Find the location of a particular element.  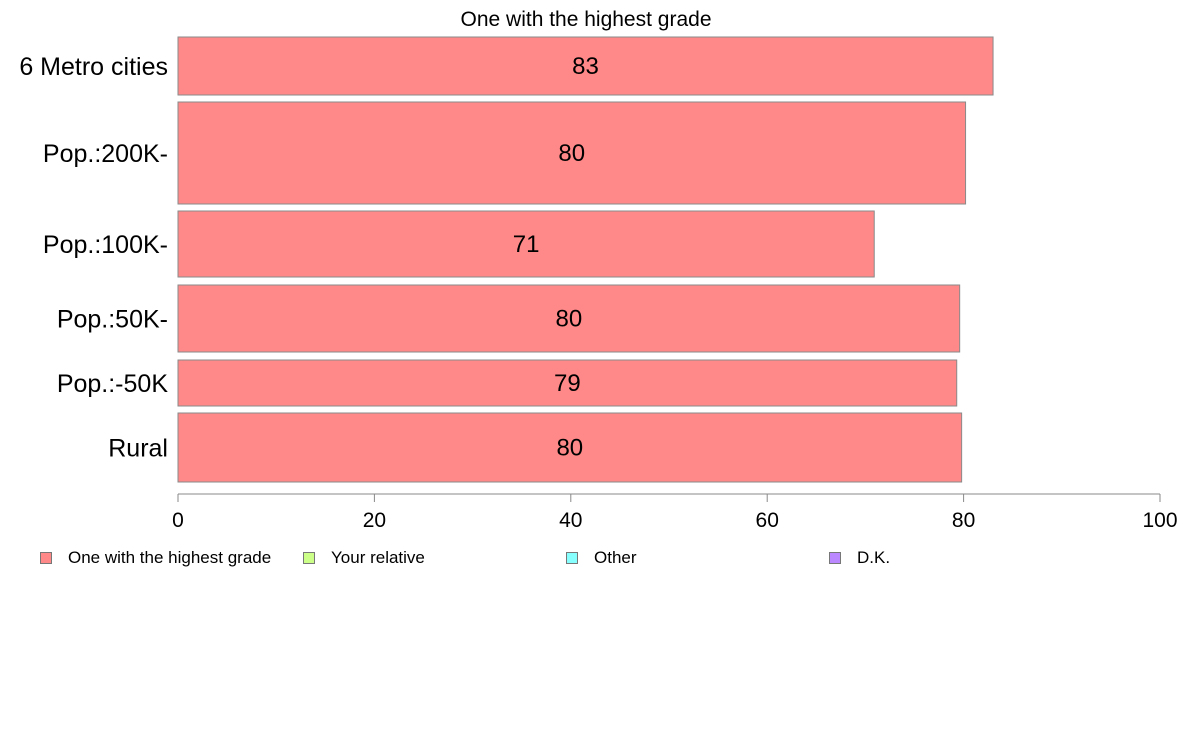

legend-item: Your relative is located at coordinates (364, 558).